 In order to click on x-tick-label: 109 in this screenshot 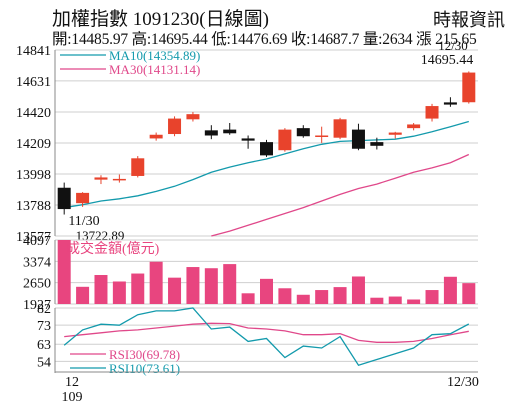, I will do `click(72, 397)`.